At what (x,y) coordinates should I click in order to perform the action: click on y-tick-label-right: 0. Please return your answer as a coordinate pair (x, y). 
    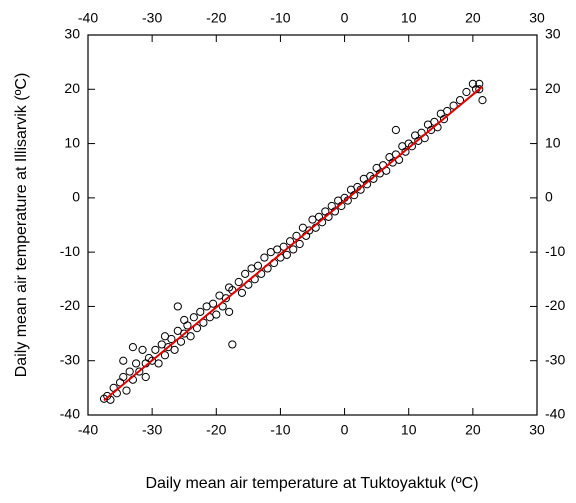
    Looking at the image, I should click on (549, 197).